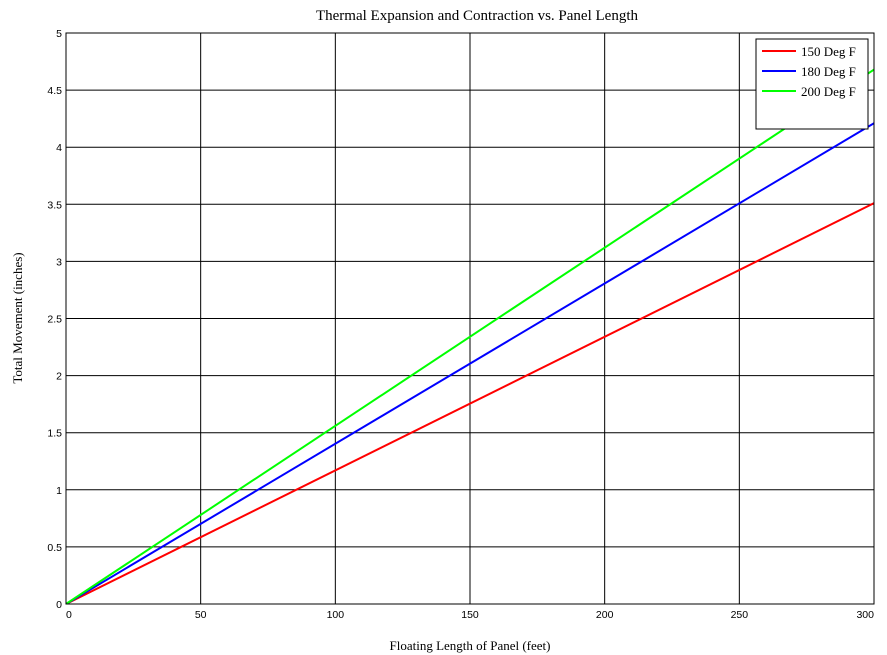  What do you see at coordinates (59, 491) in the screenshot?
I see `y-tick-label: 1` at bounding box center [59, 491].